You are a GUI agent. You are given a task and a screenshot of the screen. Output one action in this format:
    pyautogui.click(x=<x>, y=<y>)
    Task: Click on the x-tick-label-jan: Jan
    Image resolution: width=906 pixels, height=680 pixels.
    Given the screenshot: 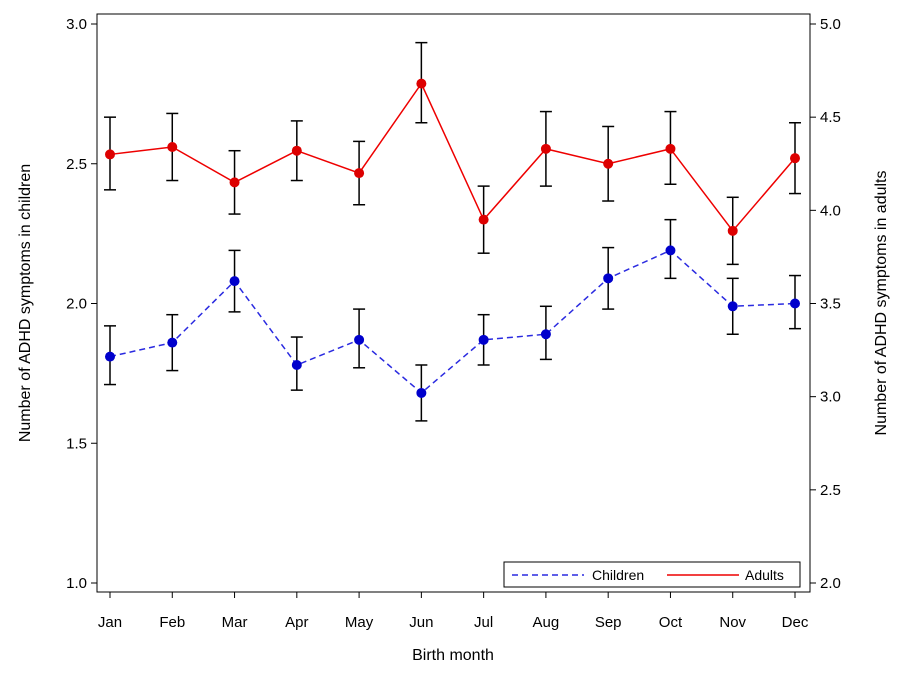 What is the action you would take?
    pyautogui.click(x=110, y=622)
    